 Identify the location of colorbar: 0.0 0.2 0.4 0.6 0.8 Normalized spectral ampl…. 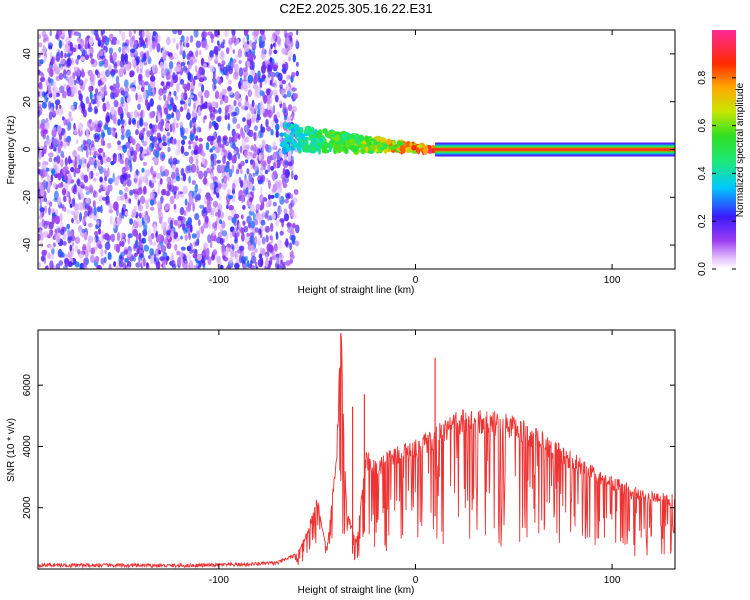
(721, 153).